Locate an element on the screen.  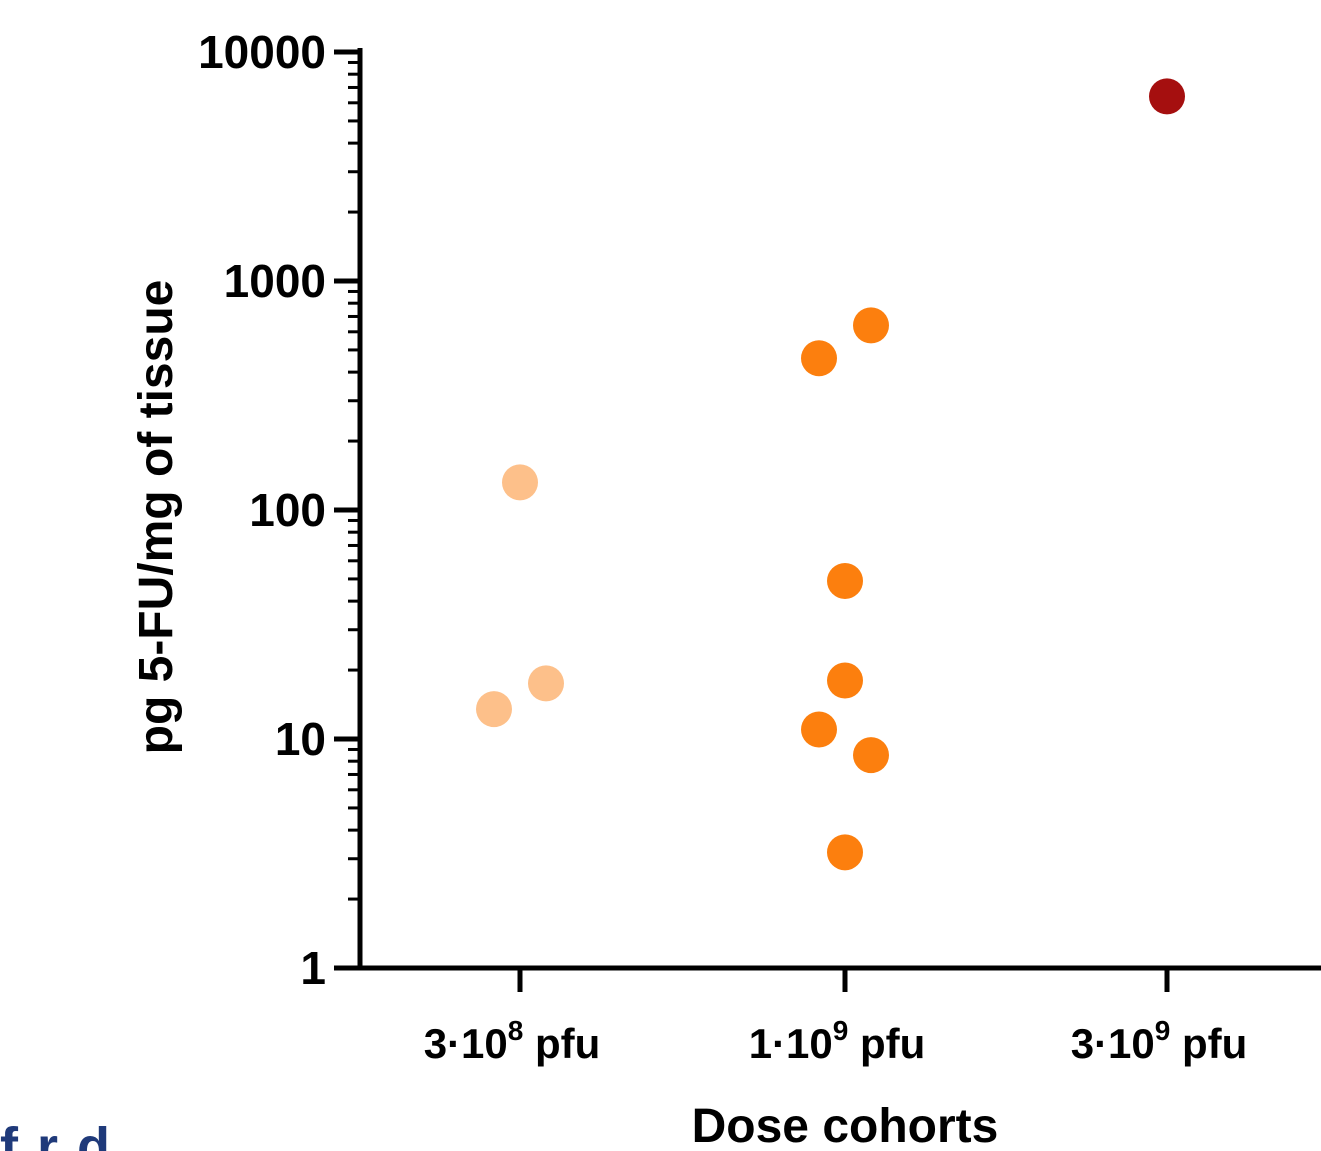
x-category-label: 3·109 pfu is located at coordinates (1159, 1041).